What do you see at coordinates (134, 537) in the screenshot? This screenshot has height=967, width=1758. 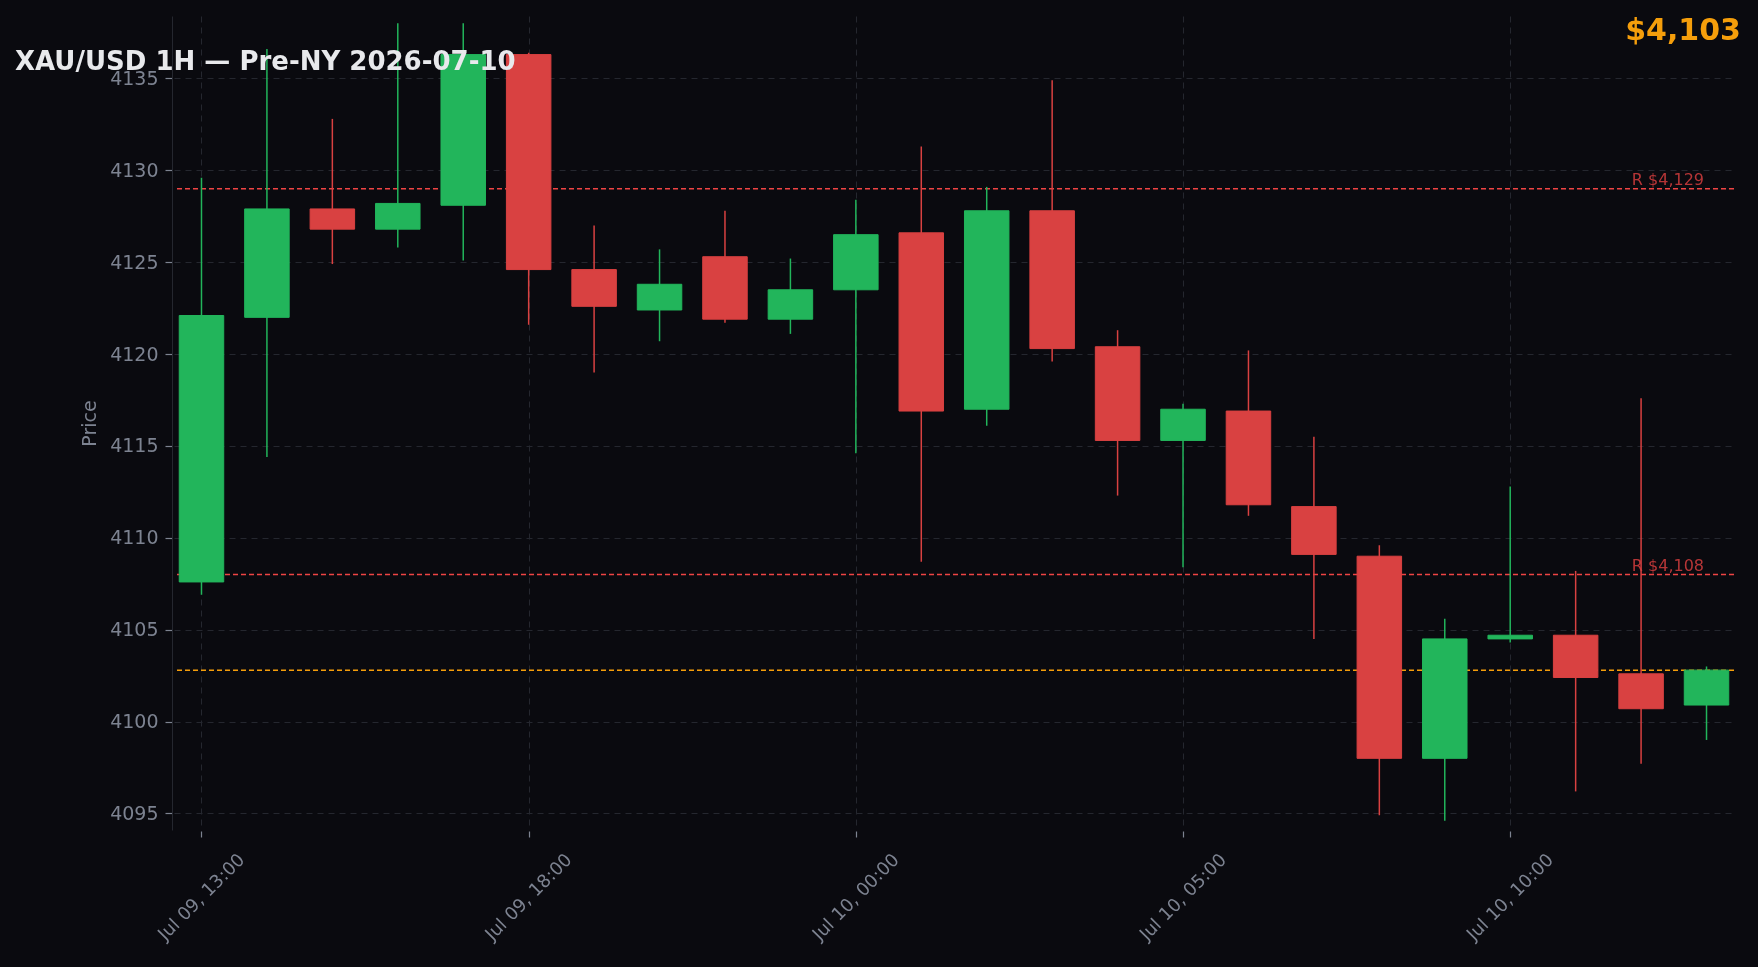 I see `y-tick-label: 4110` at bounding box center [134, 537].